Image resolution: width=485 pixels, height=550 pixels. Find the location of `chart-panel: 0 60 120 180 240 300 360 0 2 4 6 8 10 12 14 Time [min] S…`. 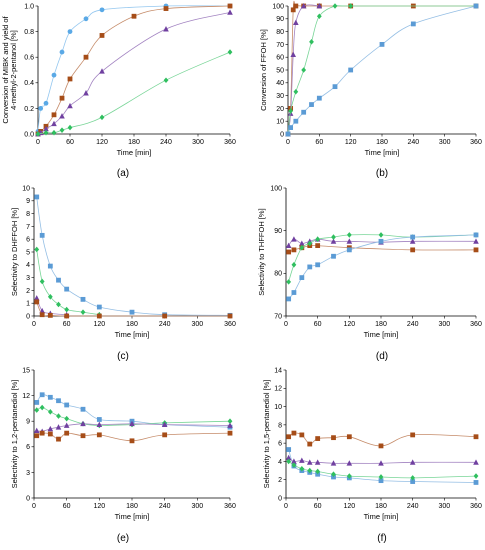

chart-panel: 0 60 120 180 240 300 360 0 2 4 6 8 10 12 14 Time [min] S… is located at coordinates (372, 455).